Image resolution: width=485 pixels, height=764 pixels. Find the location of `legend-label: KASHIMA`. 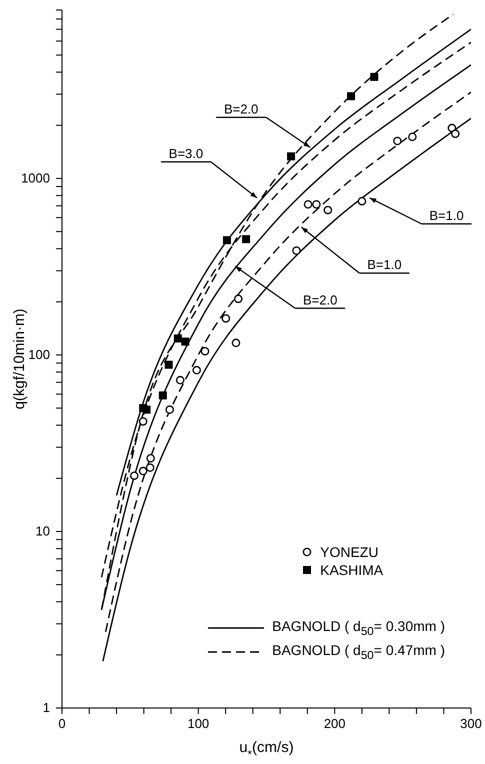

legend-label: KASHIMA is located at coordinates (352, 570).